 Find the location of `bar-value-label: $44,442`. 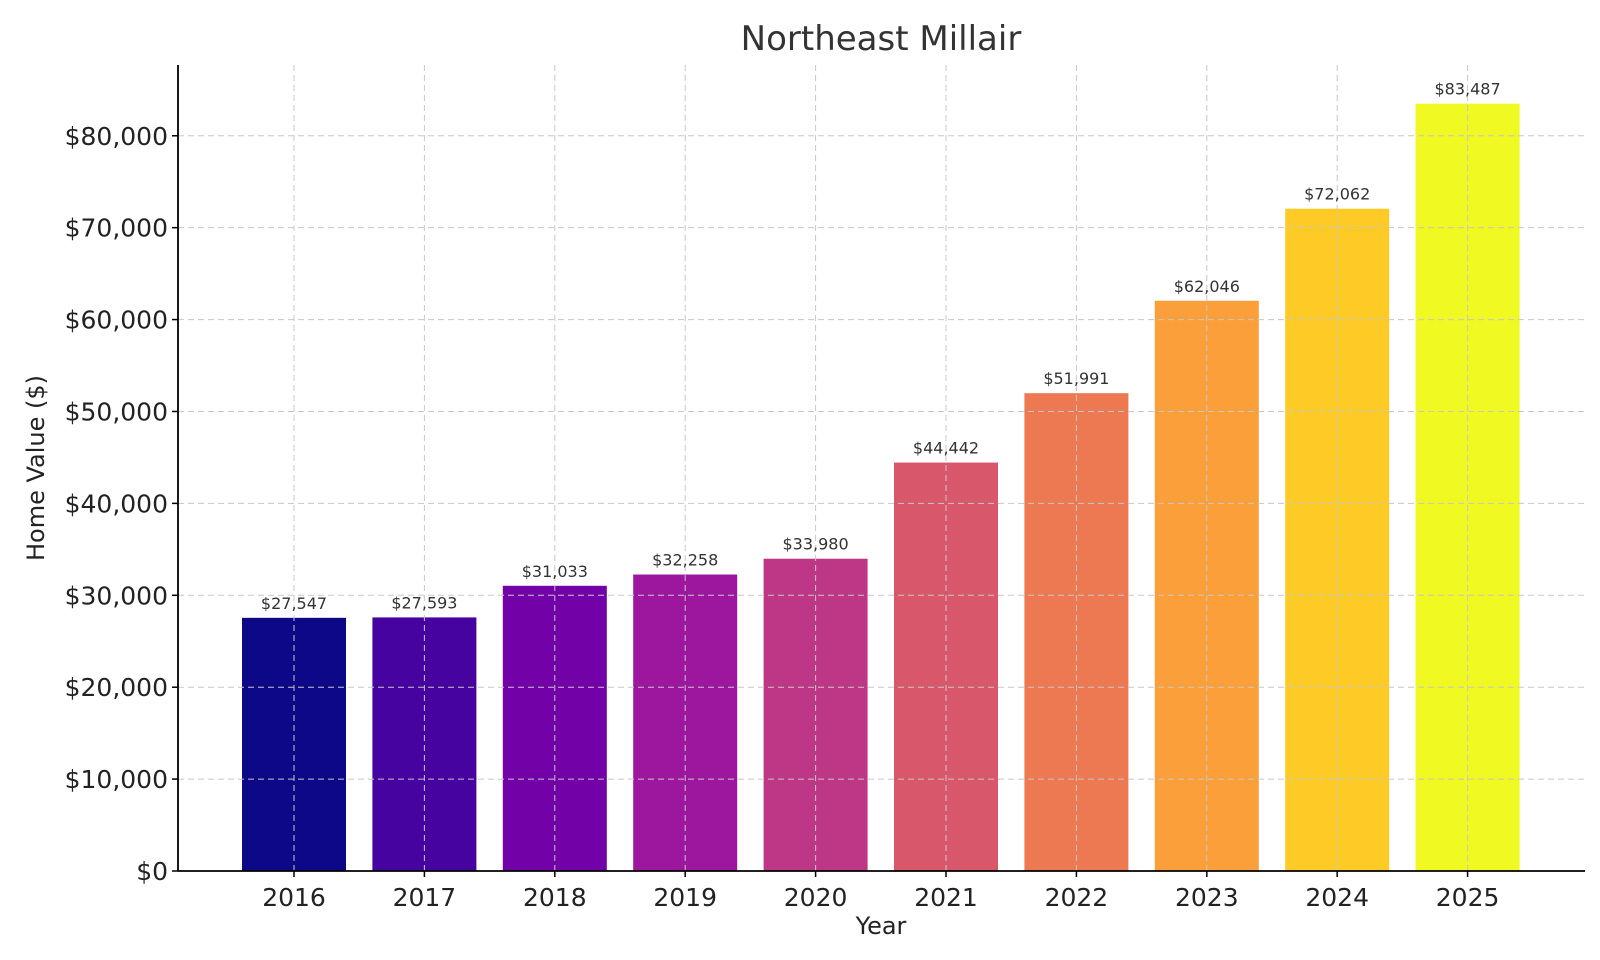

bar-value-label: $44,442 is located at coordinates (946, 448).